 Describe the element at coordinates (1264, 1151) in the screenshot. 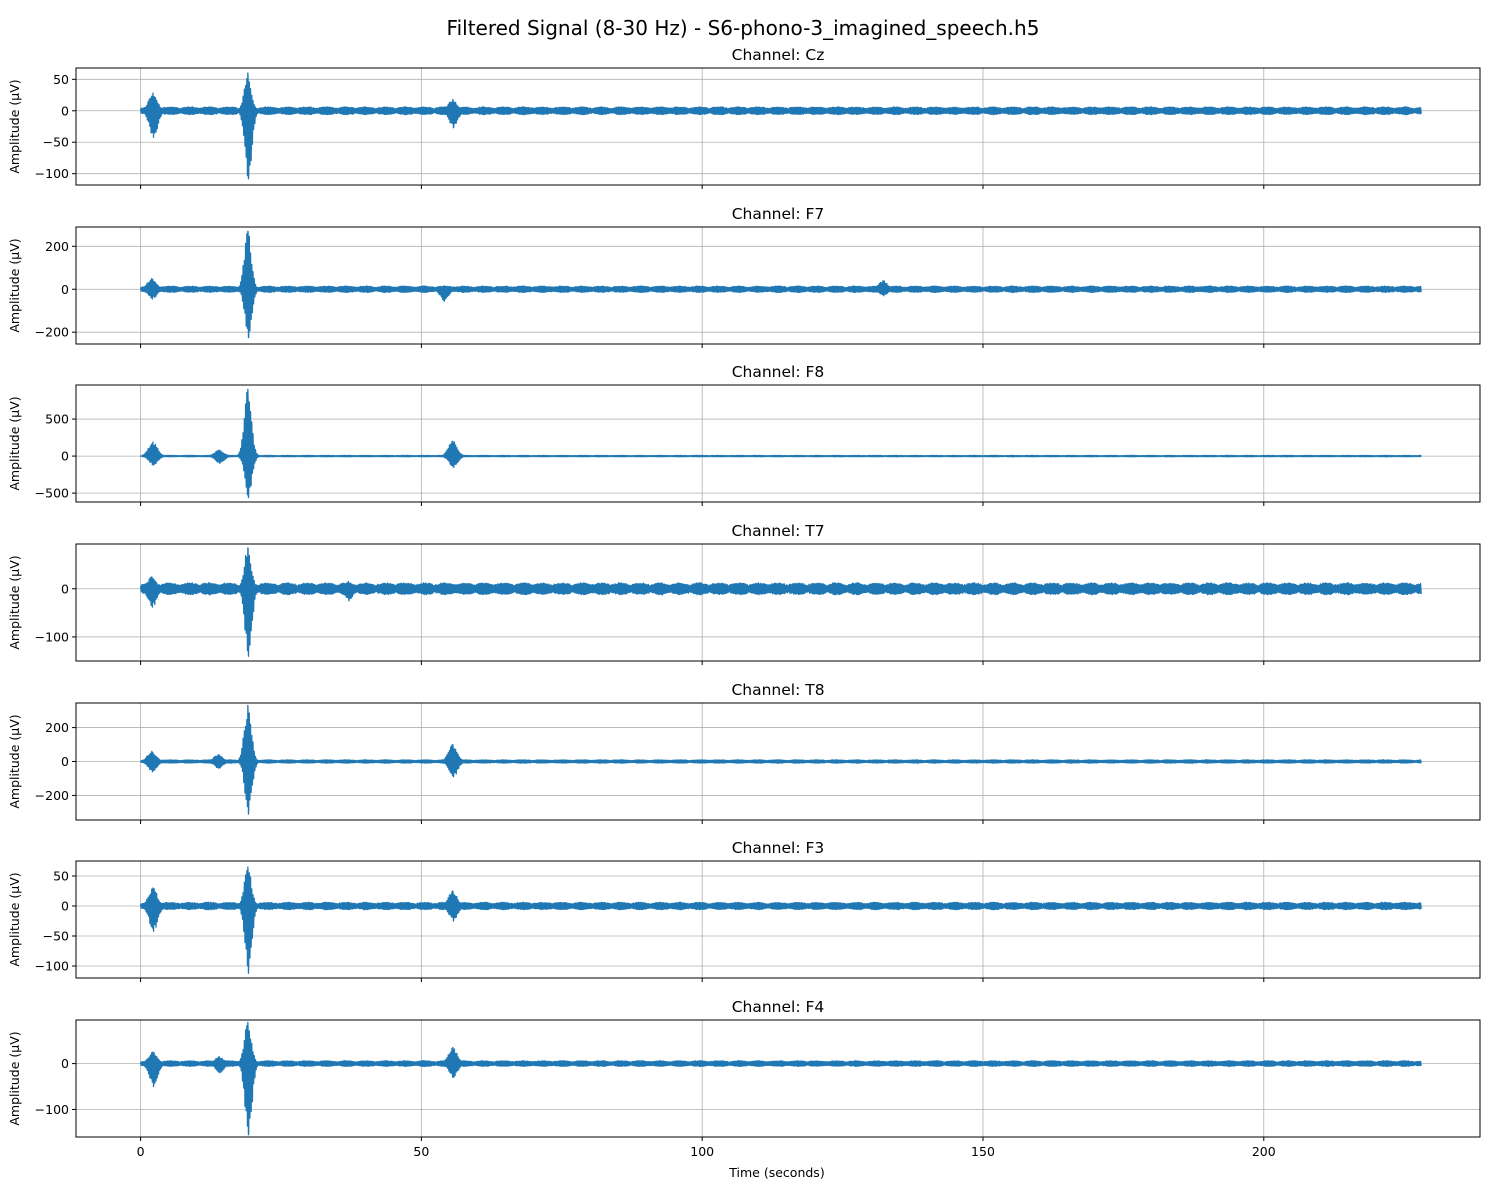

I see `x-tick-label: 200` at that location.